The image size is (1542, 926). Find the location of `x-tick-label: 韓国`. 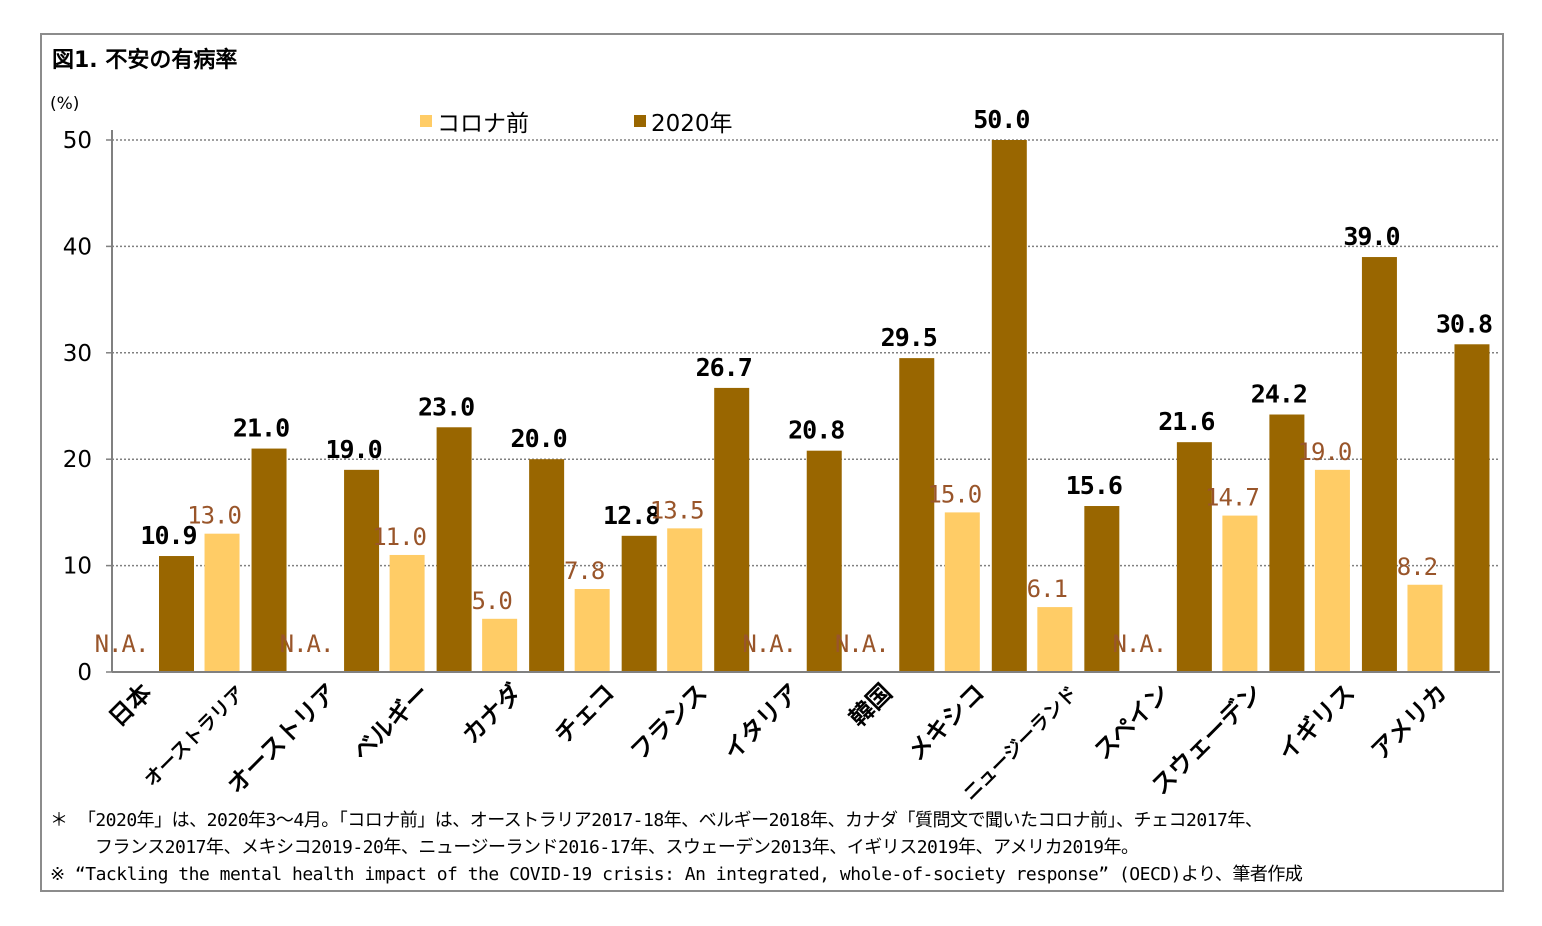

x-tick-label: 韓国 is located at coordinates (871, 705).